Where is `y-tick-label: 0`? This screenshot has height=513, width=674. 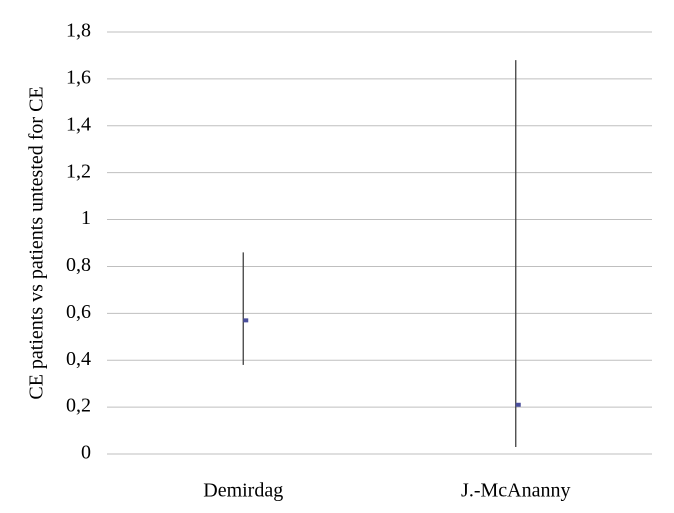
y-tick-label: 0 is located at coordinates (86, 453).